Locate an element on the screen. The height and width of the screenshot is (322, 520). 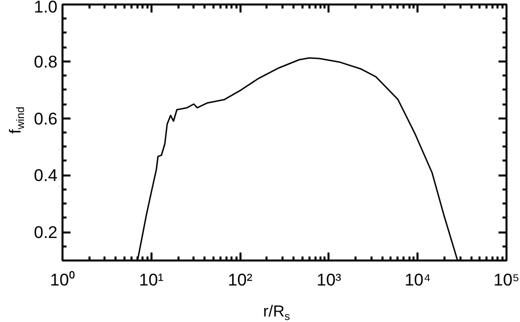
x-tick-label: 10⁴ is located at coordinates (417, 280).